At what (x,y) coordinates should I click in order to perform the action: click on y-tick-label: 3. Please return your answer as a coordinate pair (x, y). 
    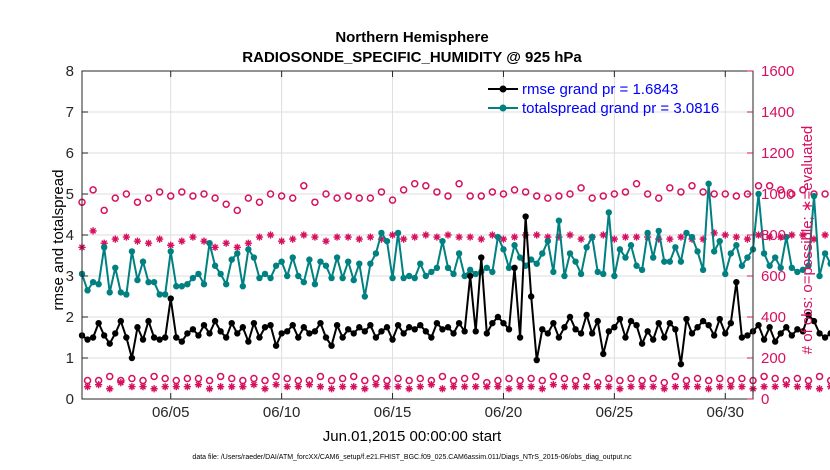
    Looking at the image, I should click on (70, 276).